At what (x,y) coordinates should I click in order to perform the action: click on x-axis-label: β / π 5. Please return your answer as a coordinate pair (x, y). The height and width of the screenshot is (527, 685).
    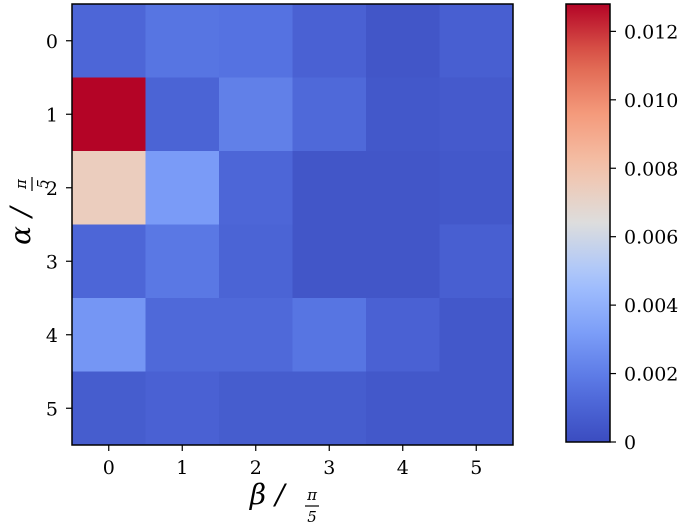
    Looking at the image, I should click on (284, 502).